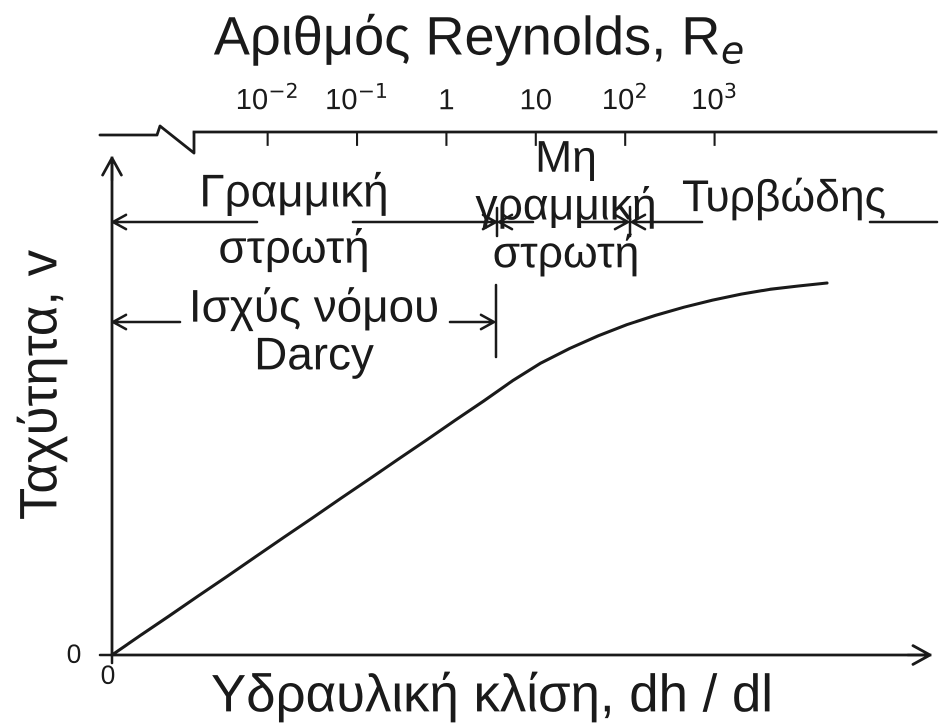  Describe the element at coordinates (714, 96) in the screenshot. I see `x2-tick-label: 10$^{3}$` at that location.